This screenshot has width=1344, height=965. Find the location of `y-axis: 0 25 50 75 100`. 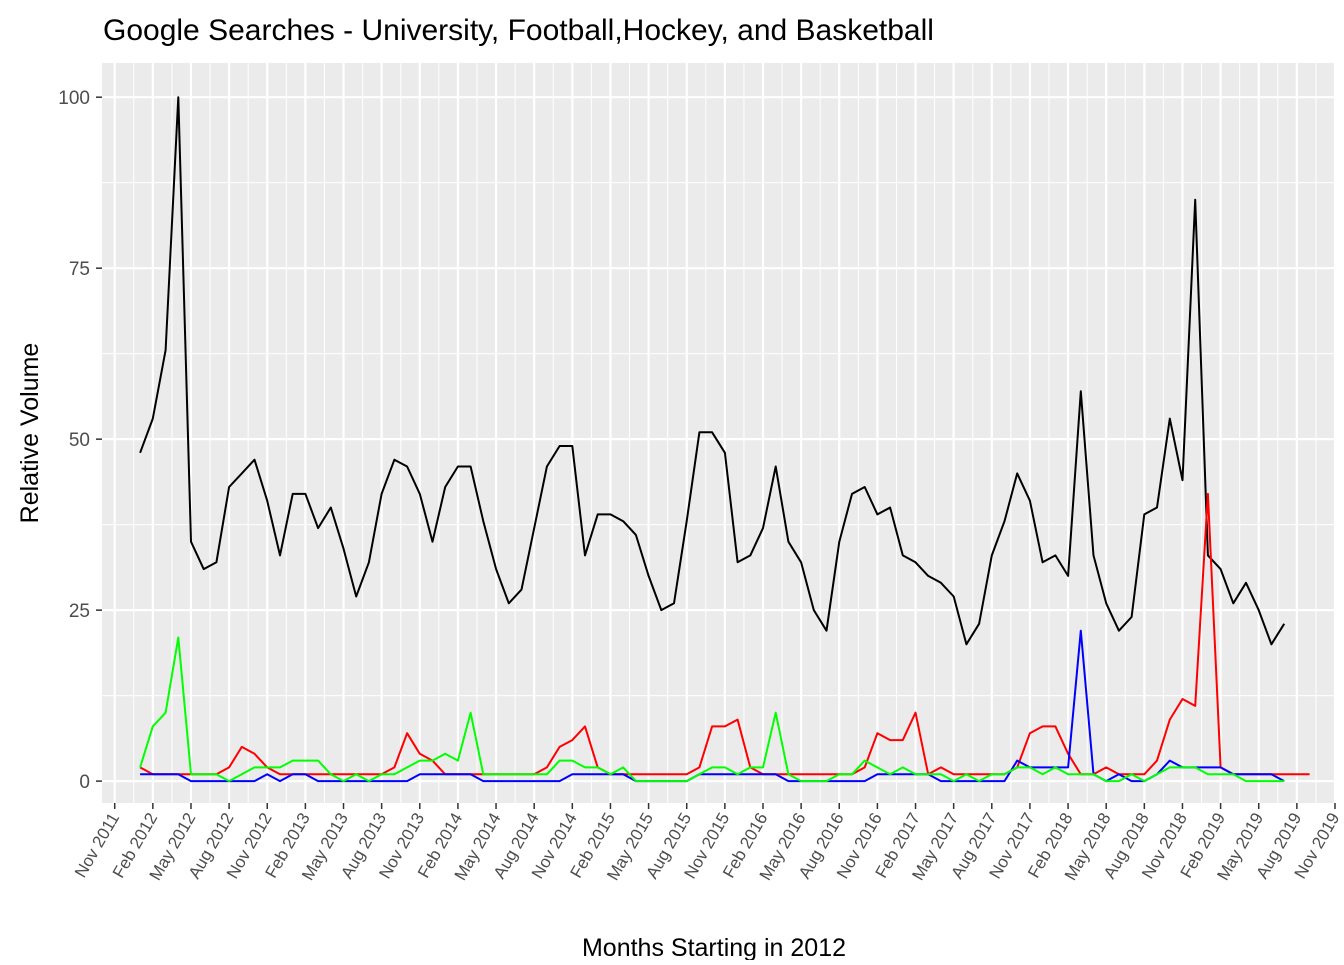

y-axis: 0 25 50 75 100 is located at coordinates (80, 440).